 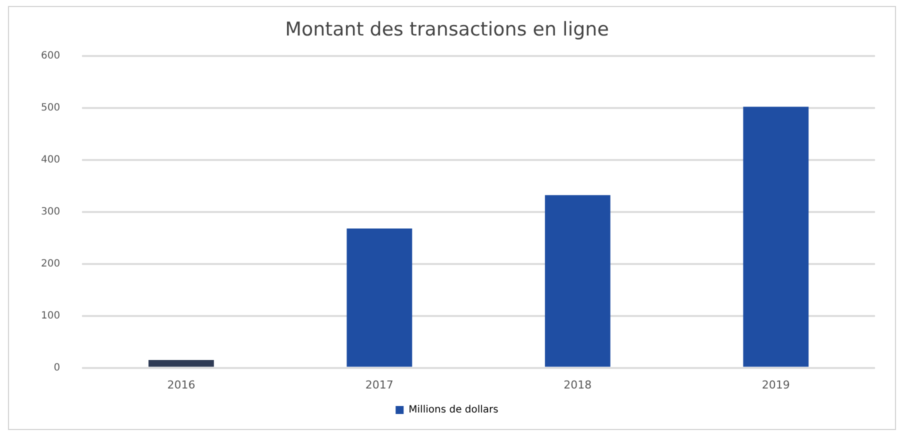 I want to click on y-tick-label: 200, so click(x=50, y=264).